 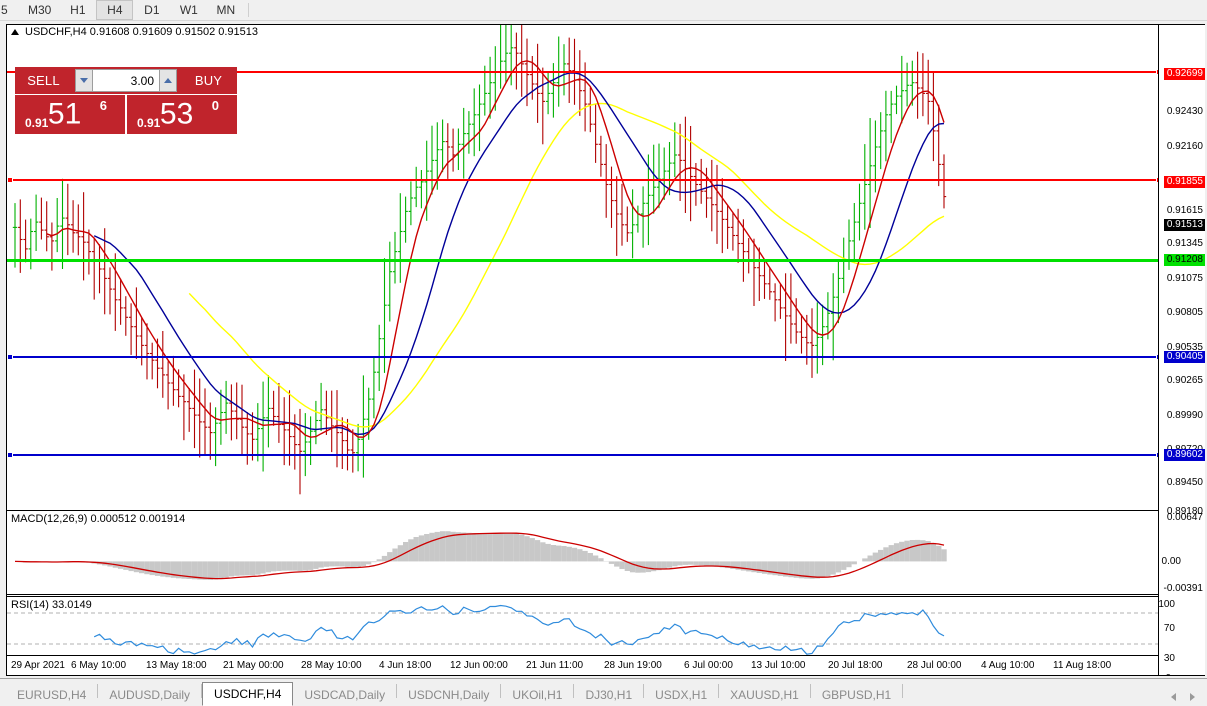 I want to click on volume-decrement-button, so click(x=84, y=80).